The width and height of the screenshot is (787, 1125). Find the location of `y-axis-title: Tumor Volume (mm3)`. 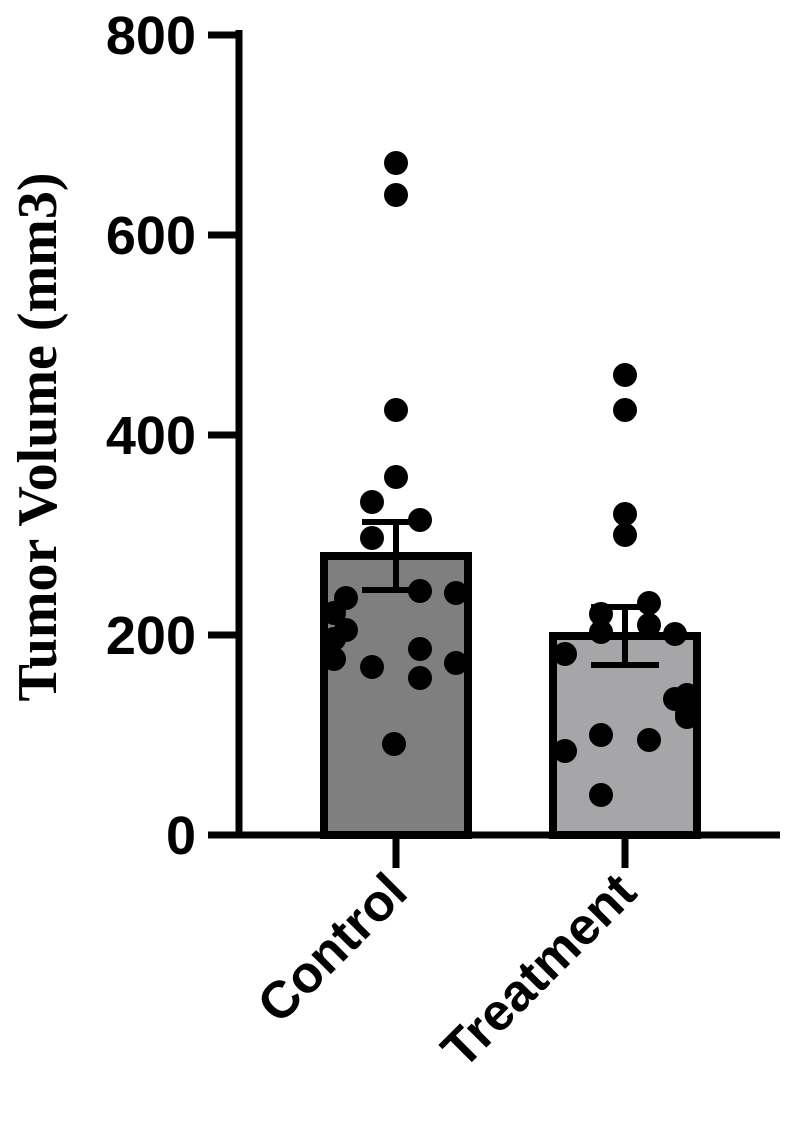

y-axis-title: Tumor Volume (mm3) is located at coordinates (38, 437).